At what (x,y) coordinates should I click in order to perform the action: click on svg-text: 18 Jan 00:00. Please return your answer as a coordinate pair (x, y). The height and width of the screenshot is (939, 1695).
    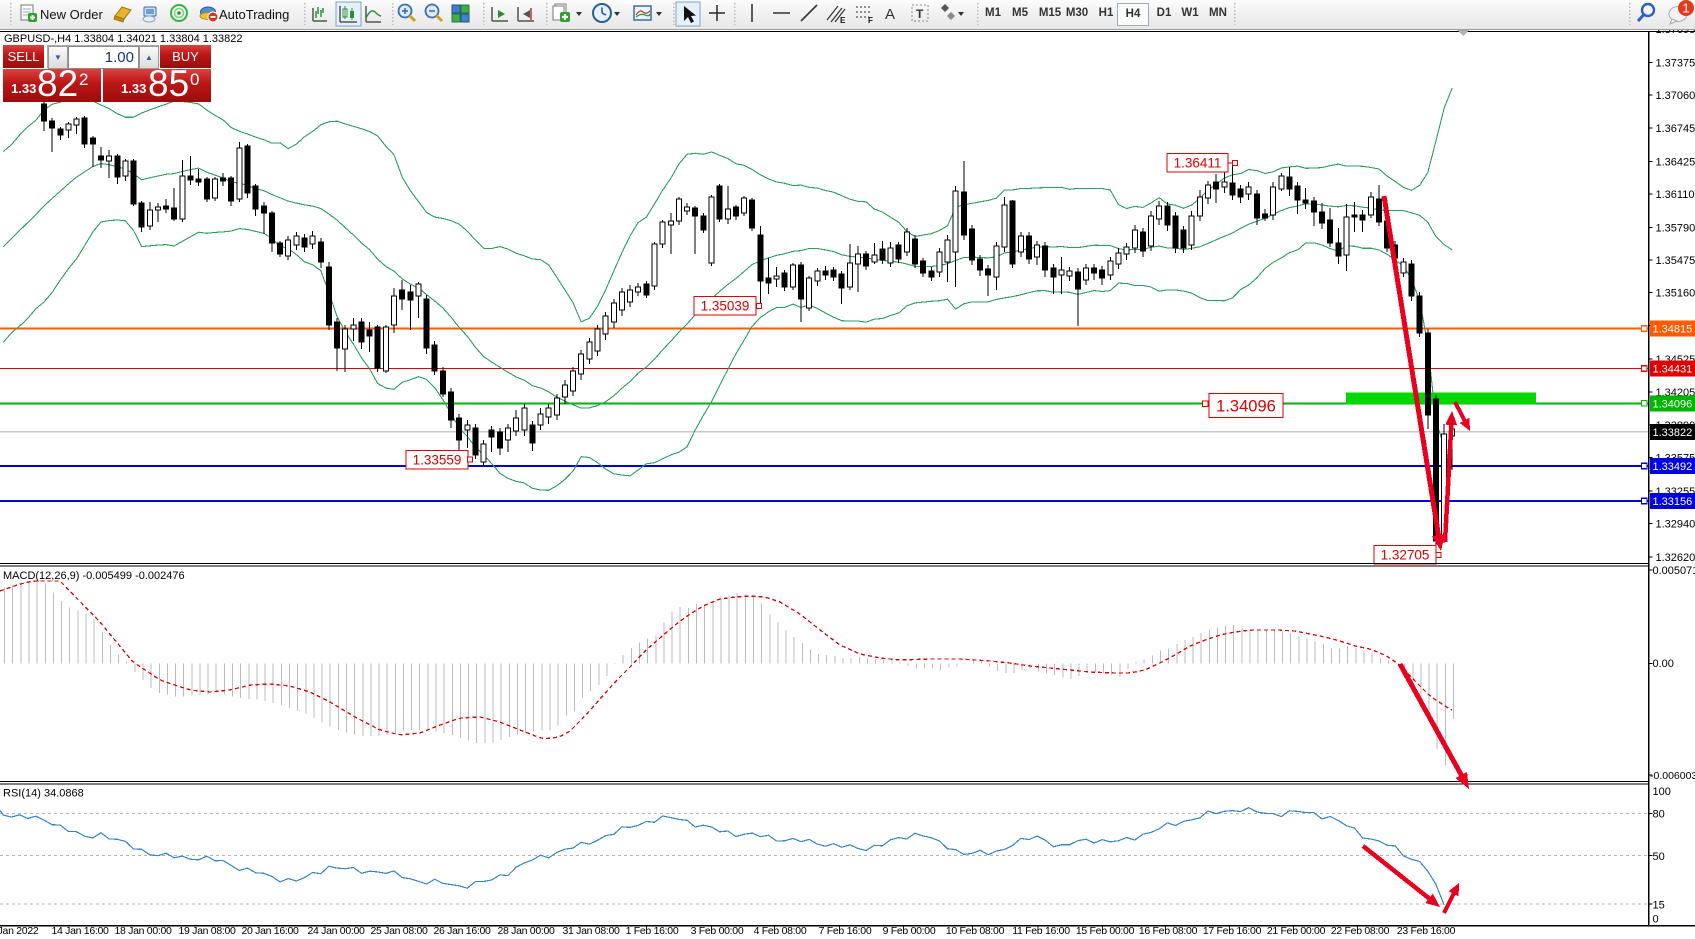
    Looking at the image, I should click on (143, 931).